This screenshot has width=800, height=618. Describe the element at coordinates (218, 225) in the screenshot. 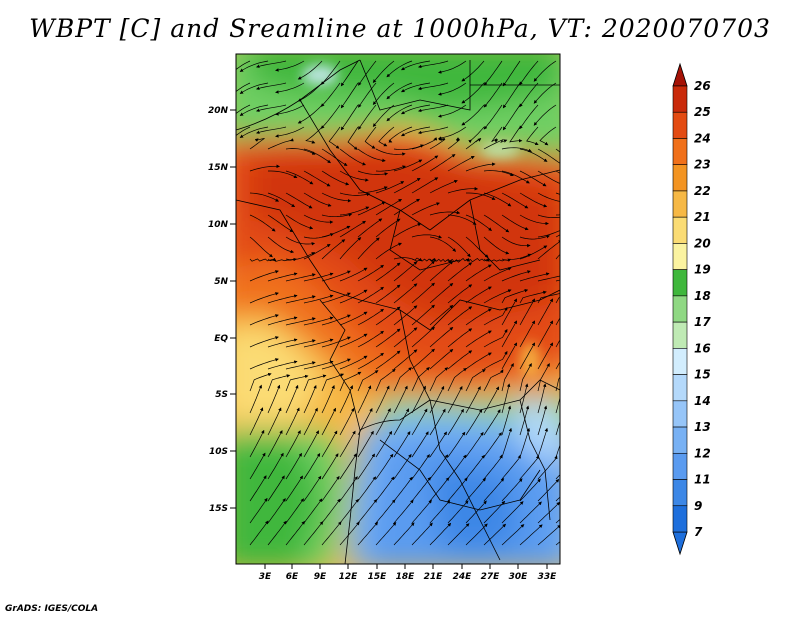

I see `lat-tick-label: 10N` at that location.